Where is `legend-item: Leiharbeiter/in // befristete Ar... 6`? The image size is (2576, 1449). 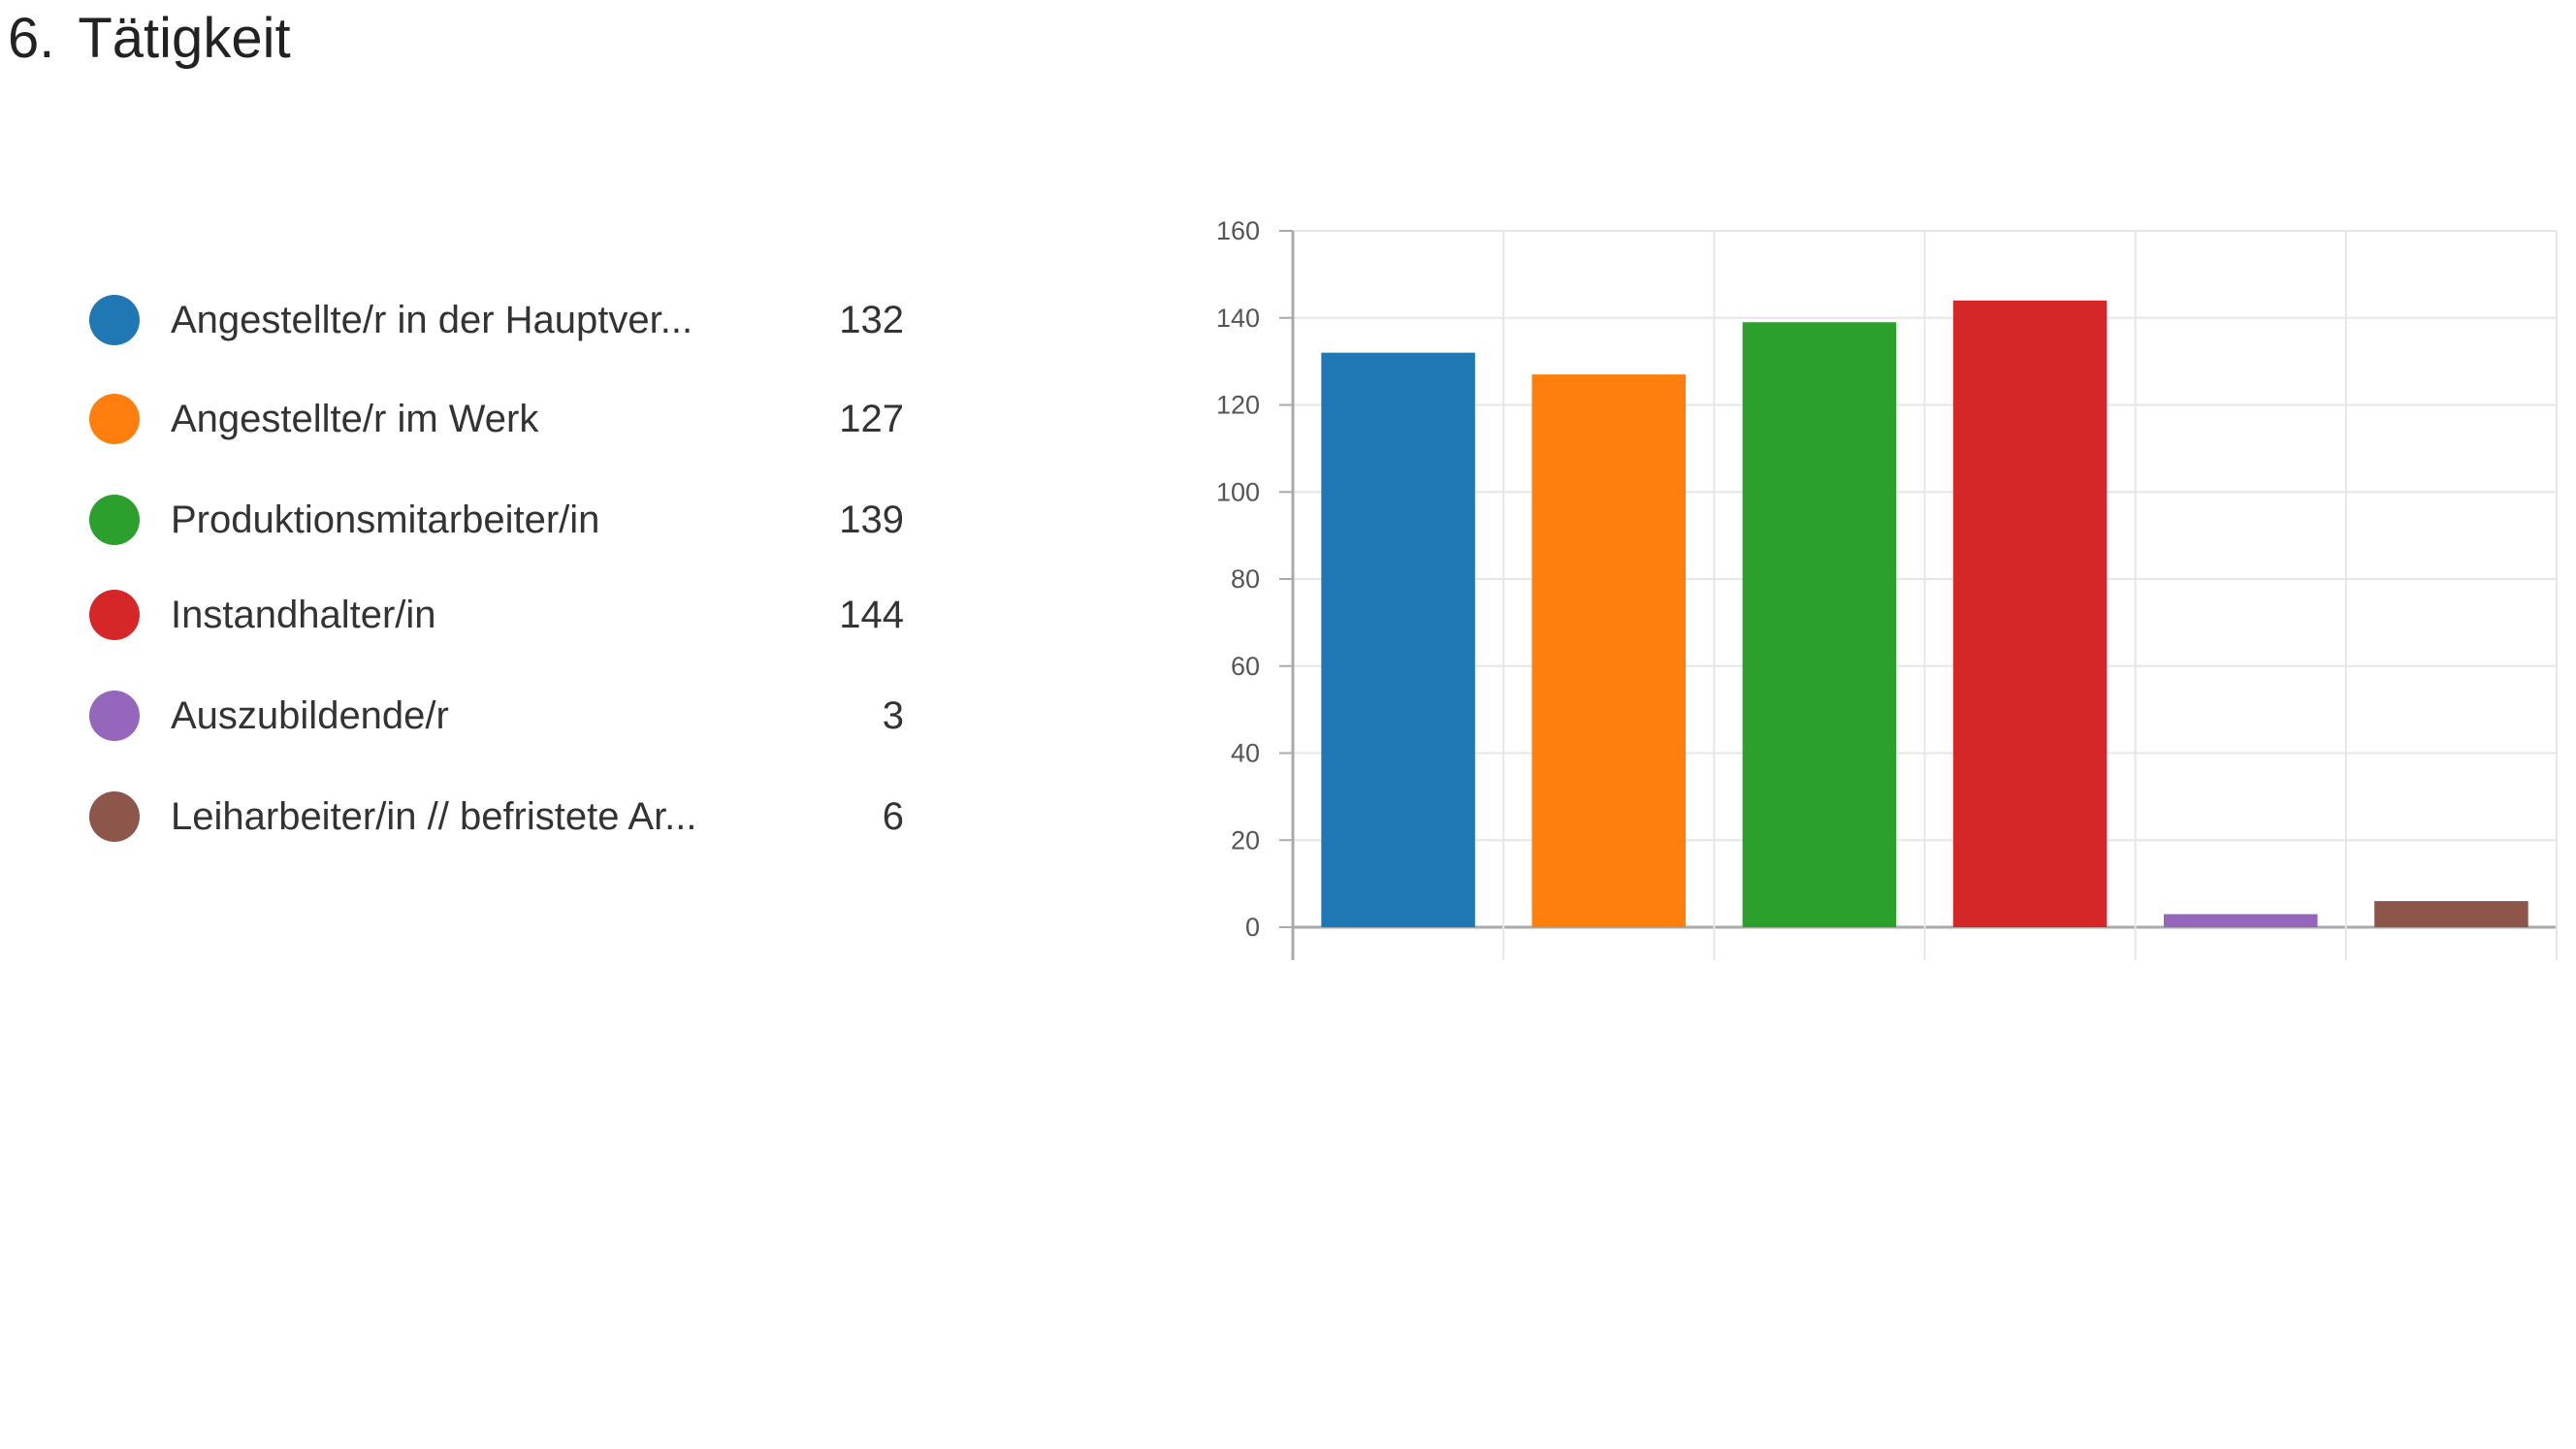 legend-item: Leiharbeiter/in // befristete Ar... 6 is located at coordinates (496, 817).